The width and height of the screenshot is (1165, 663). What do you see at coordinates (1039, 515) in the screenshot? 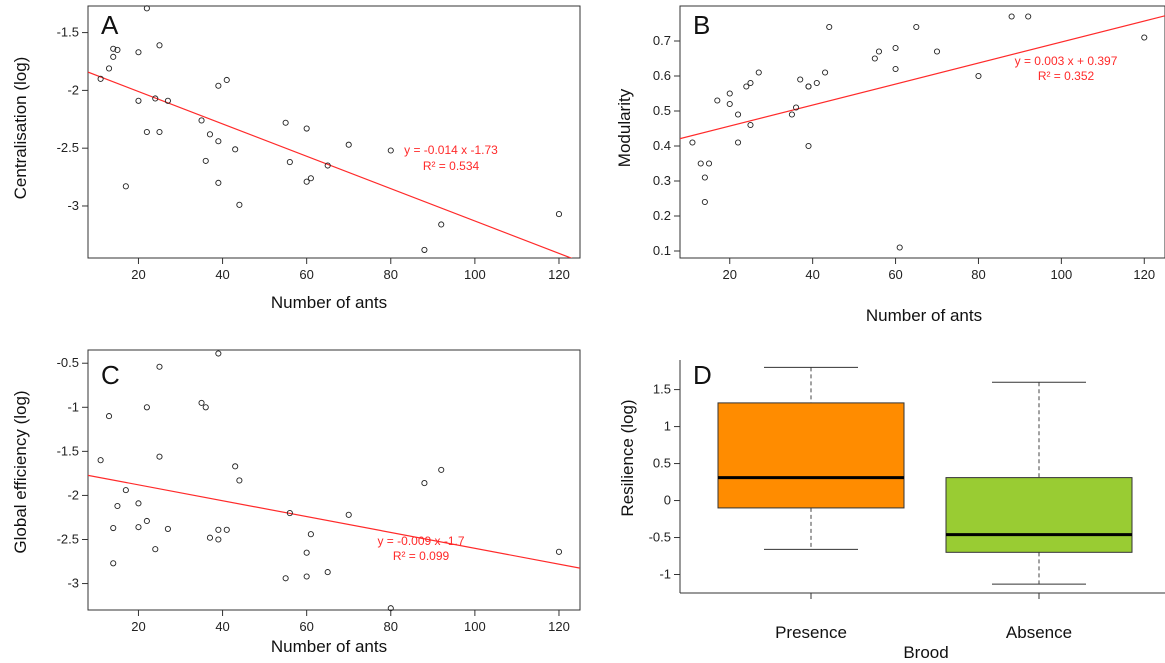
I see `box-absence` at bounding box center [1039, 515].